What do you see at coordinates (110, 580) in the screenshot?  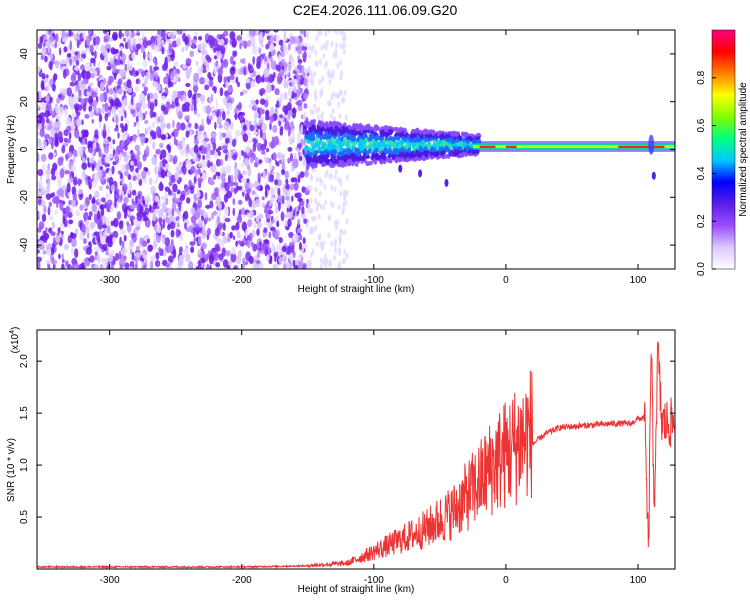 I see `x-tick-label: -300` at bounding box center [110, 580].